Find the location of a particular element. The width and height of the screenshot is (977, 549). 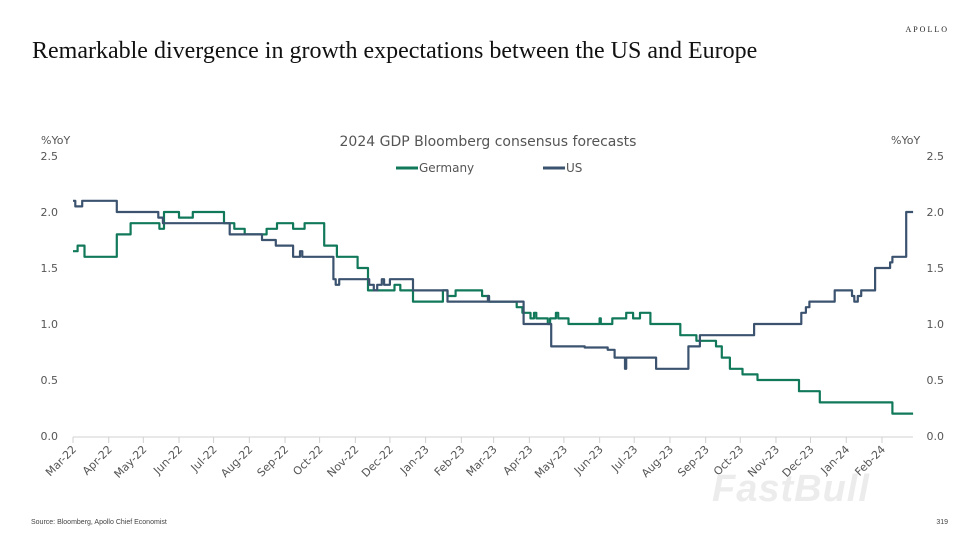

x-tick-label: Aug-23 is located at coordinates (657, 461).